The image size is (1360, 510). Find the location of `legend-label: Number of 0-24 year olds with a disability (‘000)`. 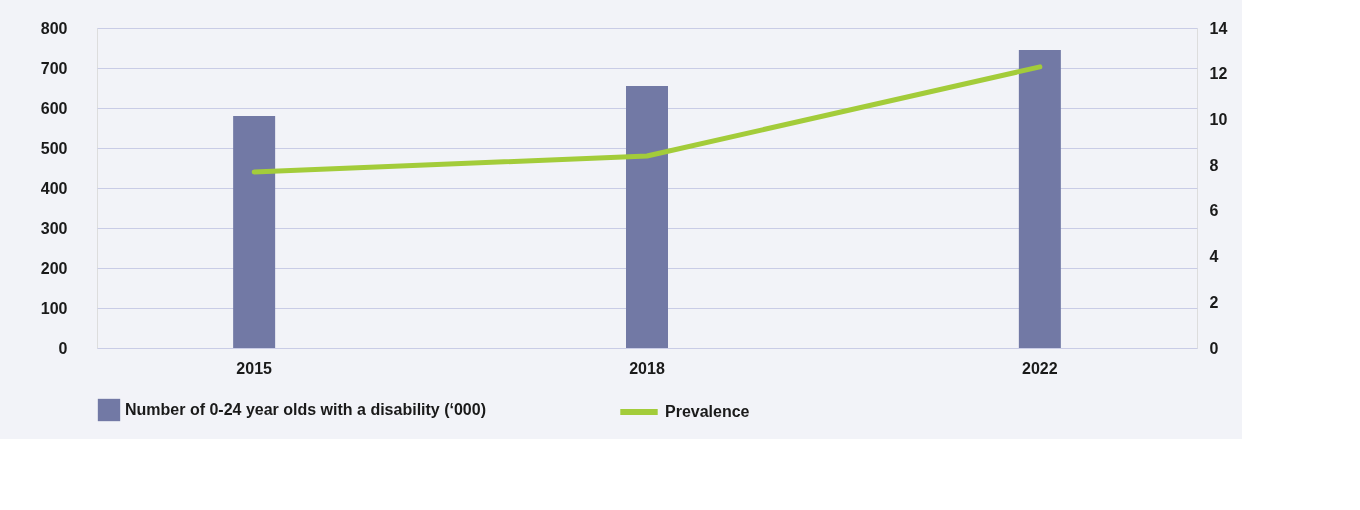

legend-label: Number of 0-24 year olds with a disability (‘000) is located at coordinates (305, 409).